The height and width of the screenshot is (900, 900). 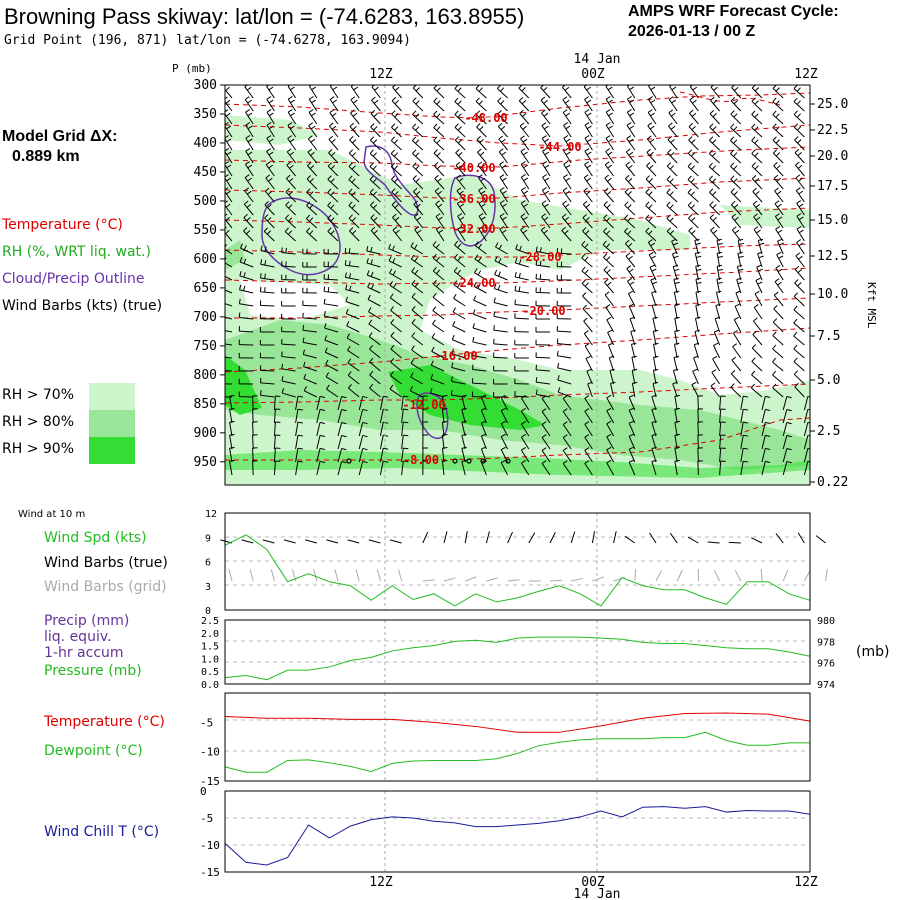 What do you see at coordinates (38, 422) in the screenshot?
I see `legend-rh80-label: RH > 80%` at bounding box center [38, 422].